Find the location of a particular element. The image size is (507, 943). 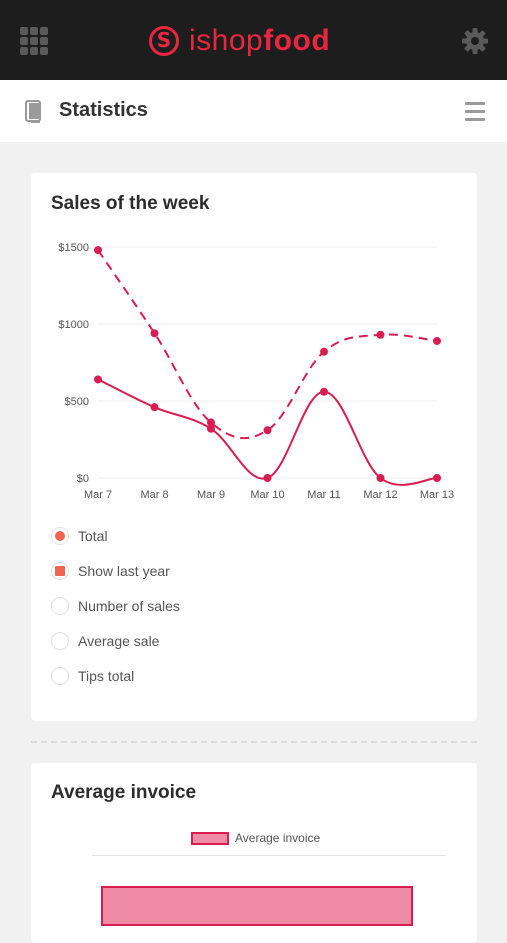

average-invoice-bar is located at coordinates (257, 906).